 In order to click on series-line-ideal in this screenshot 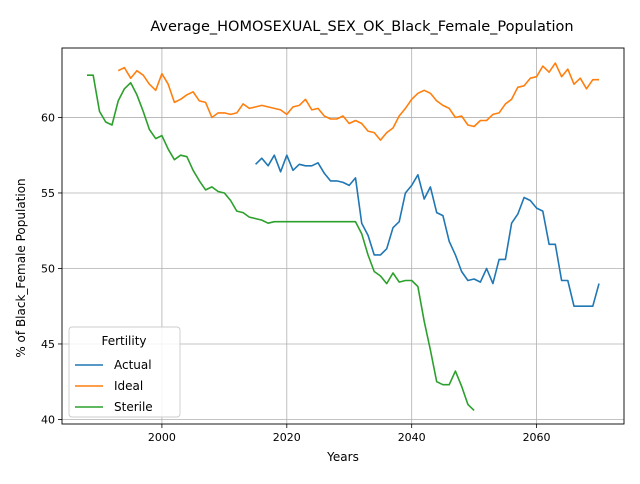, I will do `click(358, 101)`.